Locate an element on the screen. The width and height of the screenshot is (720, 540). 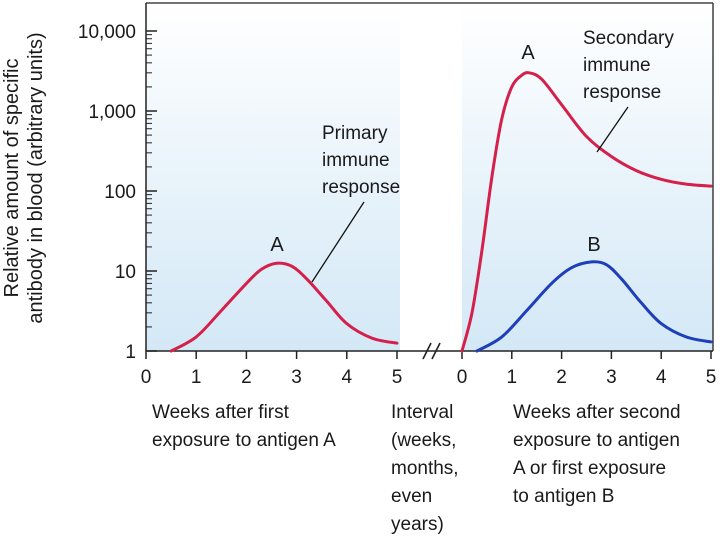
interval-caption-line2: (weeks, is located at coordinates (423, 440).